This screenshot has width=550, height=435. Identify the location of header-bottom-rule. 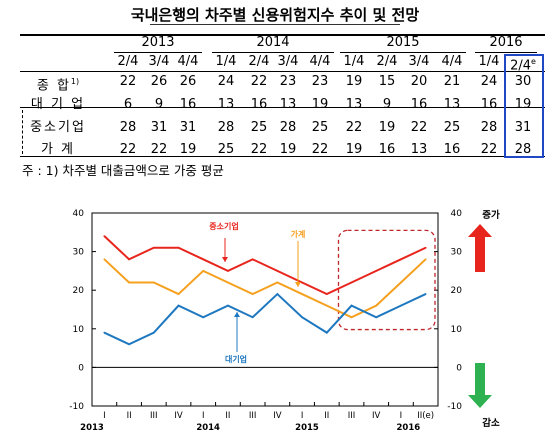
(282, 71).